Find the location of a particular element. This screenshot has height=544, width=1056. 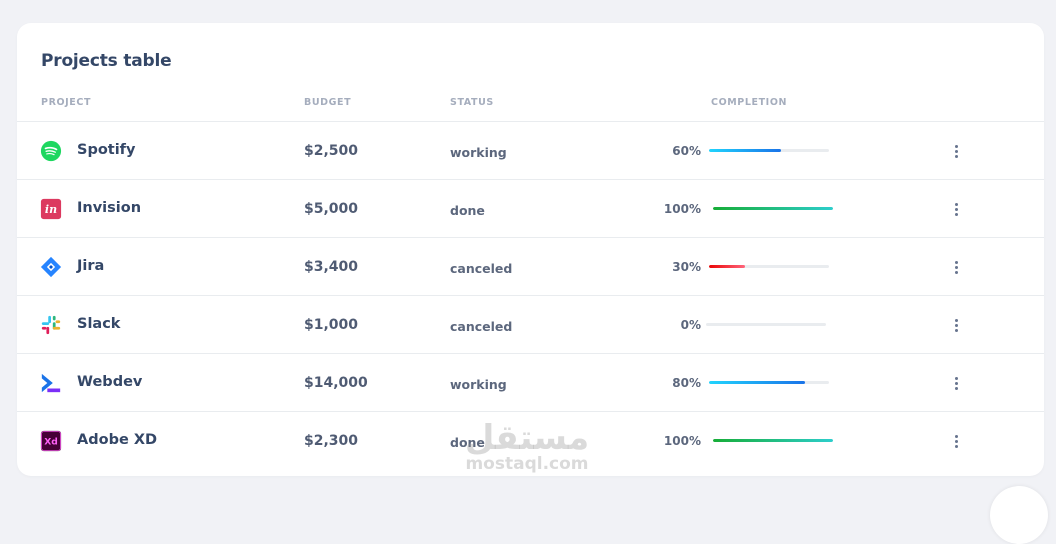

table-row: Webdev $14,000 working 80% is located at coordinates (530, 383).